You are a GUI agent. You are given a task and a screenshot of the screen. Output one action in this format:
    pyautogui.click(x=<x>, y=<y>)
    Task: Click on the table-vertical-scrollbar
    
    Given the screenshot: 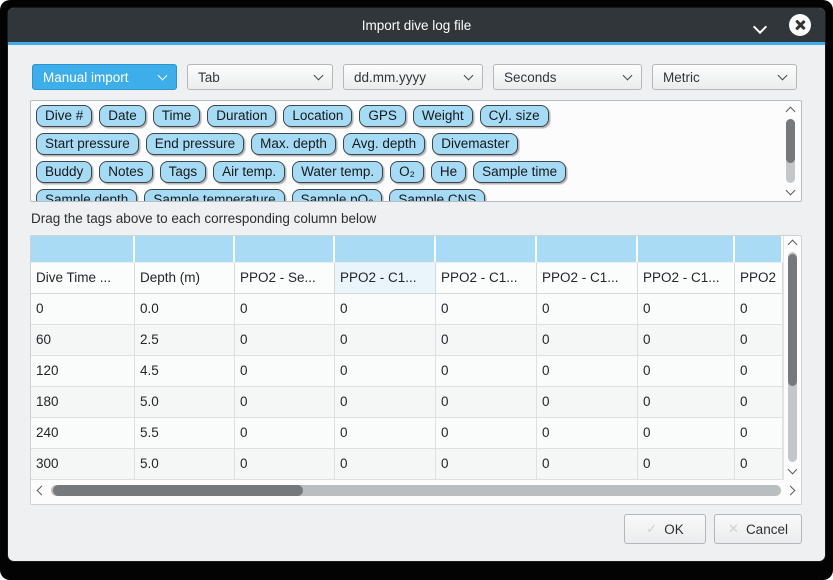 What is the action you would take?
    pyautogui.click(x=792, y=357)
    